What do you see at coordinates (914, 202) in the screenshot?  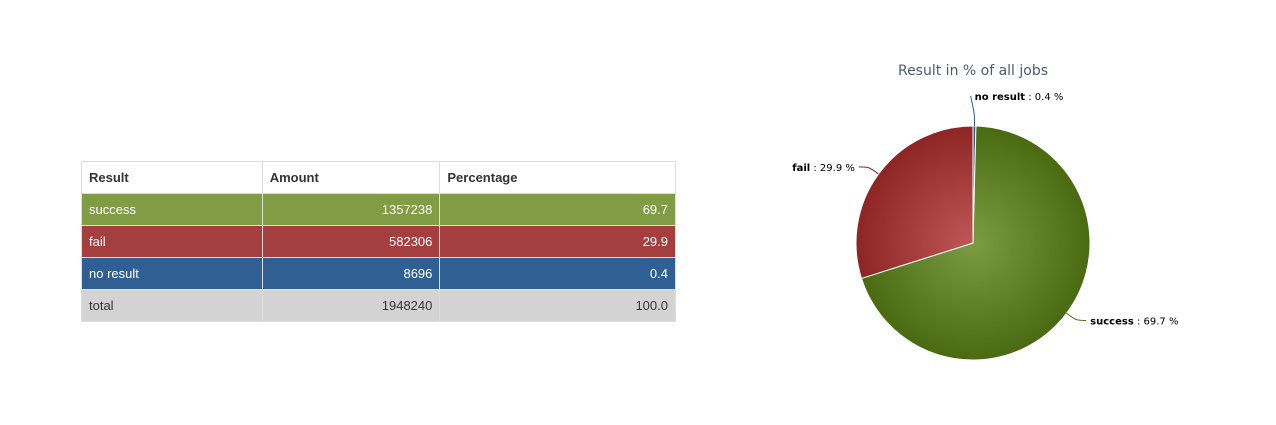 I see `pie-slice-fail` at bounding box center [914, 202].